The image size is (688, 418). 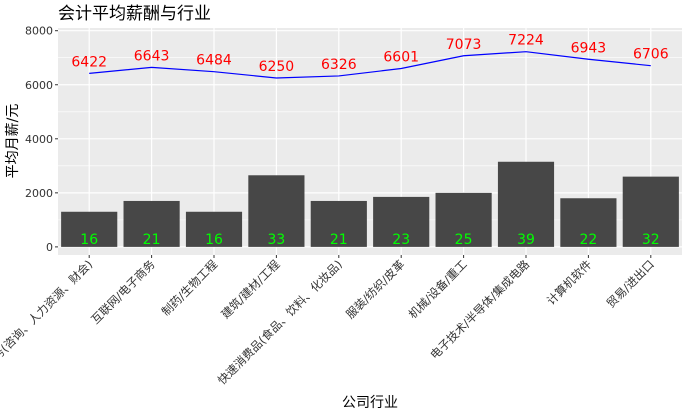 I want to click on line-value-label: 6706, so click(x=651, y=55).